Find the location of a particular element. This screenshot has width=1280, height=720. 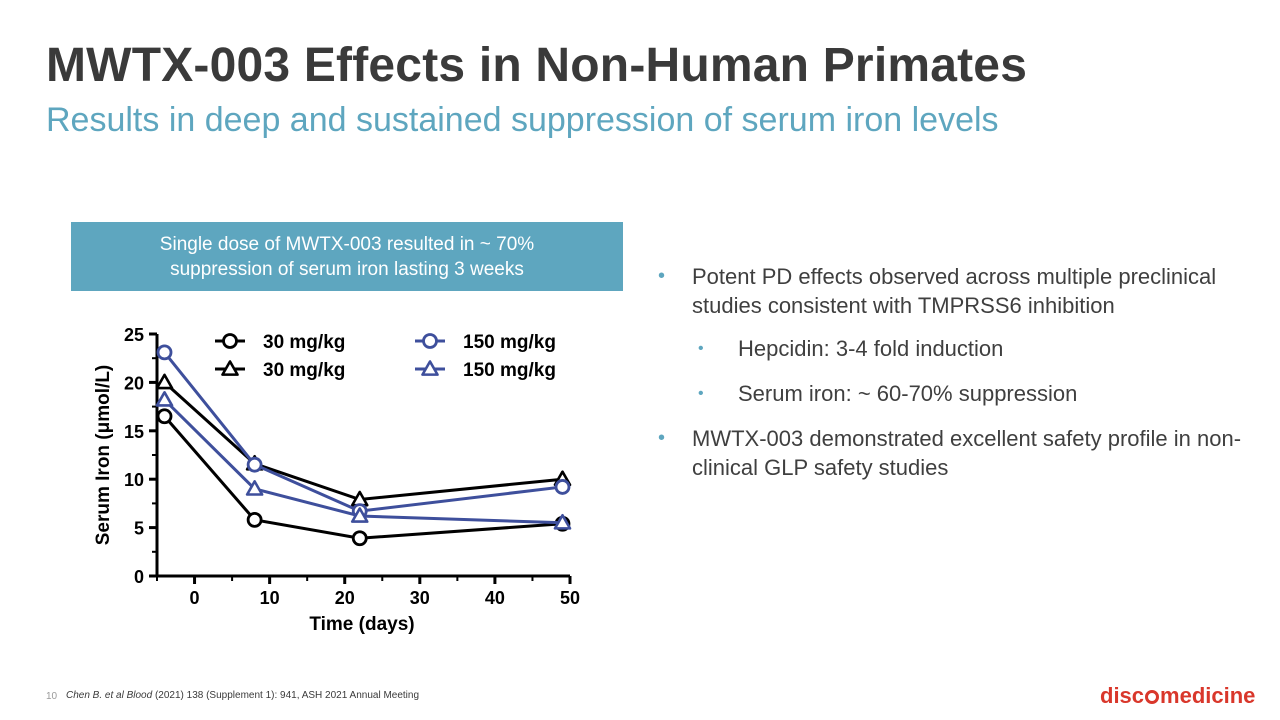

company-logo: disc medicine is located at coordinates (1177, 696).